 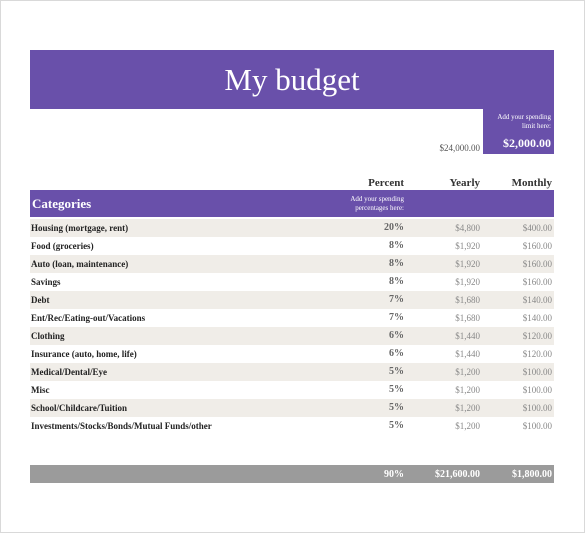 I want to click on page-title: My budget, so click(x=292, y=79).